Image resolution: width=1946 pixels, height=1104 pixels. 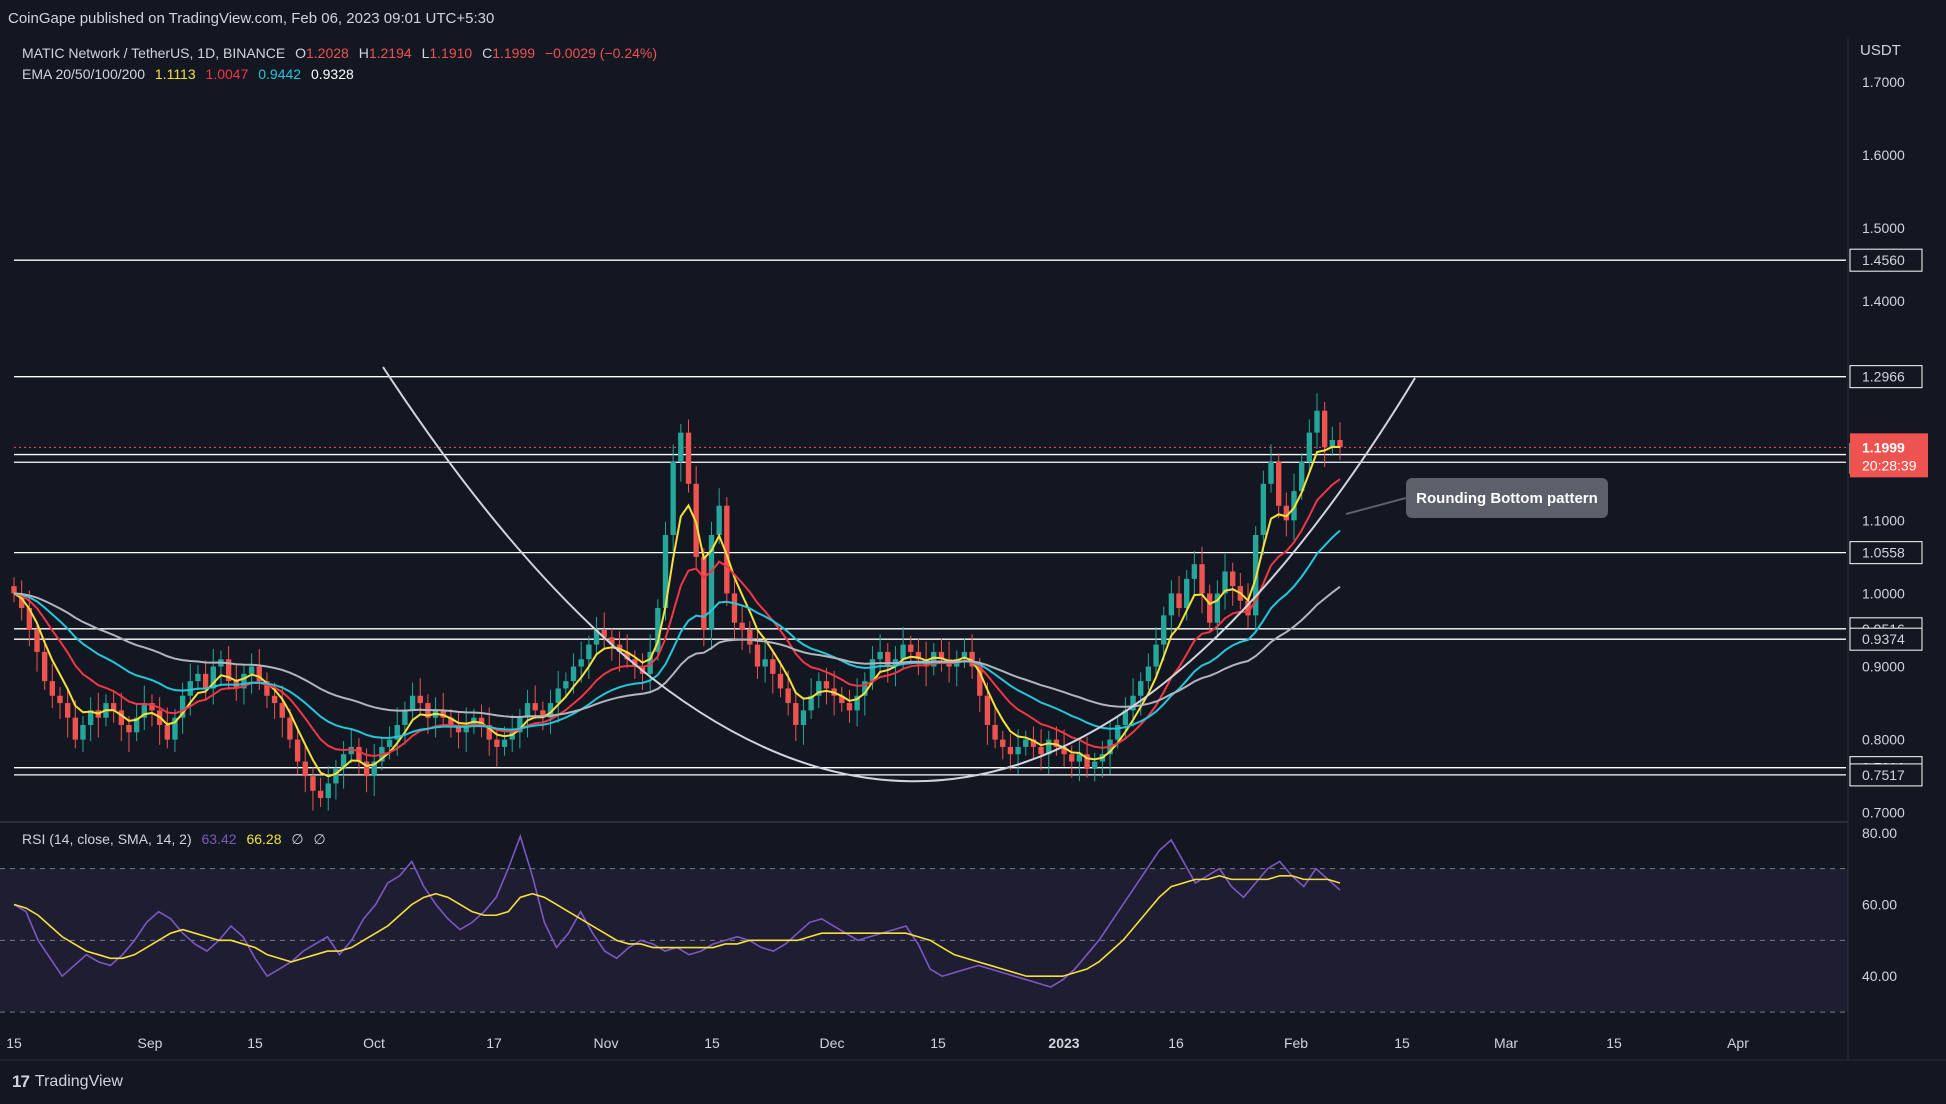 I want to click on rsi-label: RSI (14, close, SMA, 14, 2), so click(x=107, y=839).